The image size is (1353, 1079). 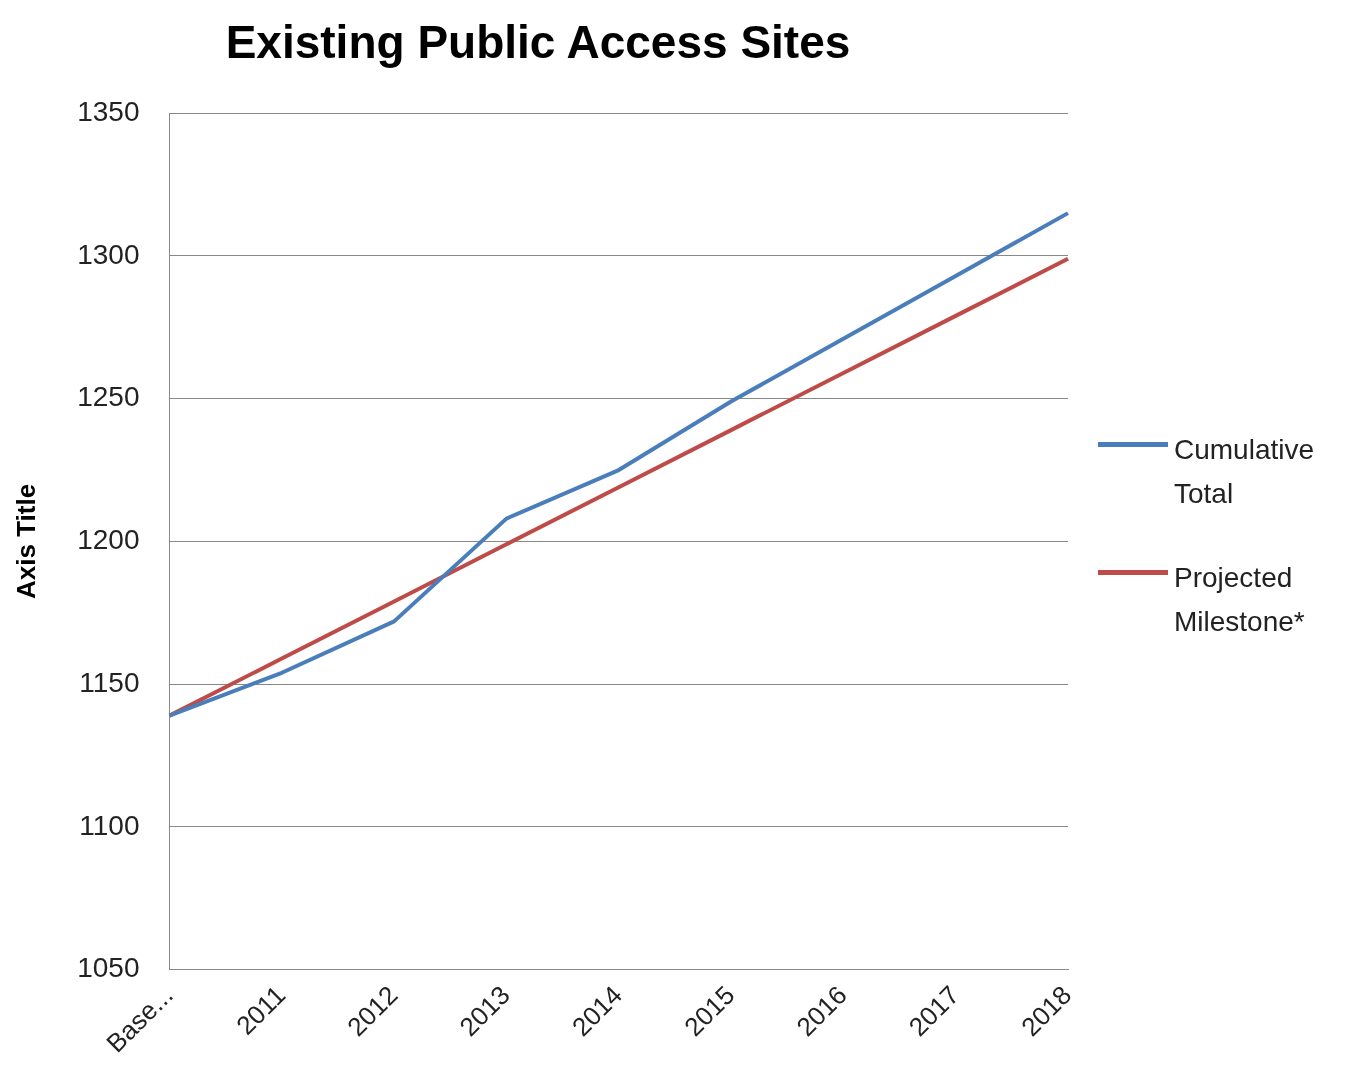 I want to click on y-tick-label: 1250, so click(x=108, y=397).